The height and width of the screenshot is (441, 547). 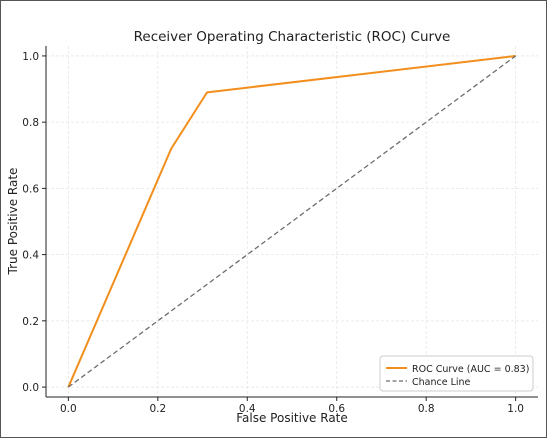 What do you see at coordinates (30, 57) in the screenshot?
I see `y-tick-label: 1.0` at bounding box center [30, 57].